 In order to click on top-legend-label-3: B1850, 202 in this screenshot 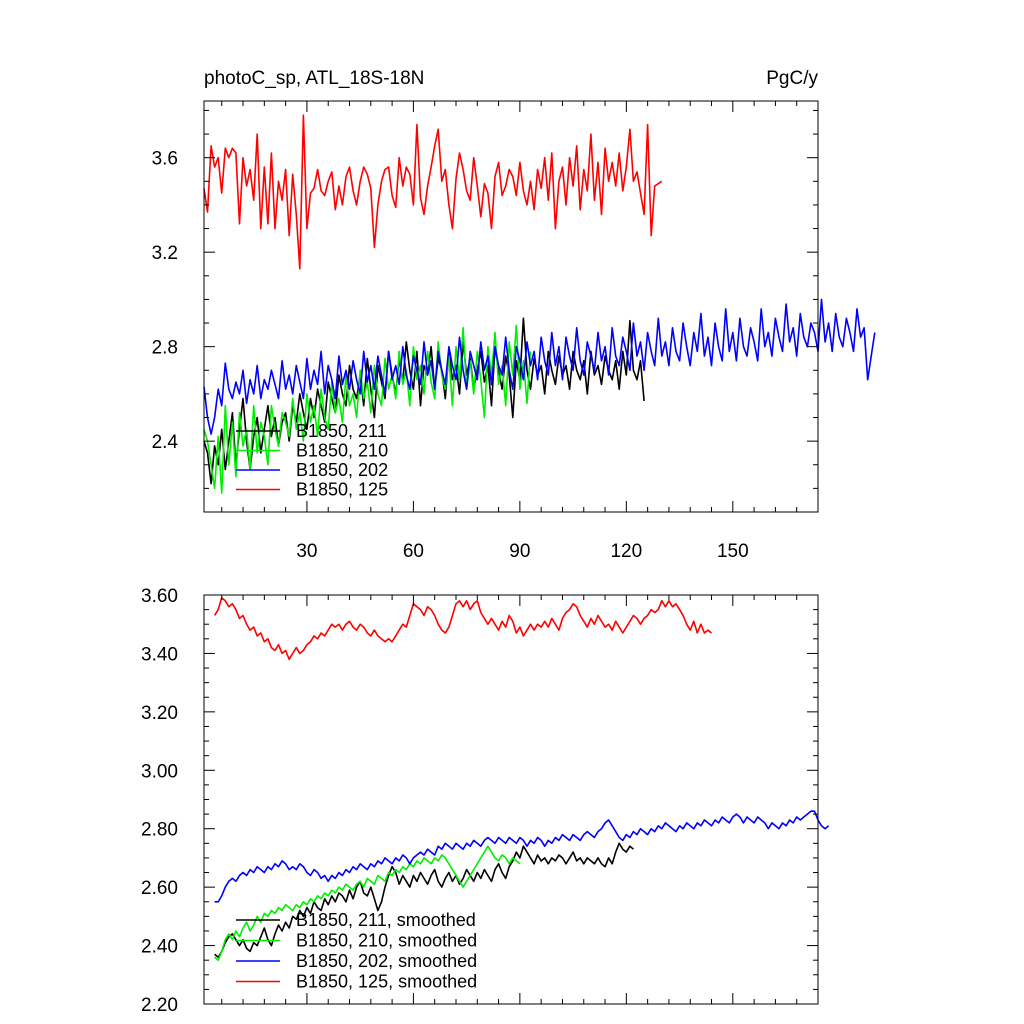, I will do `click(342, 470)`.